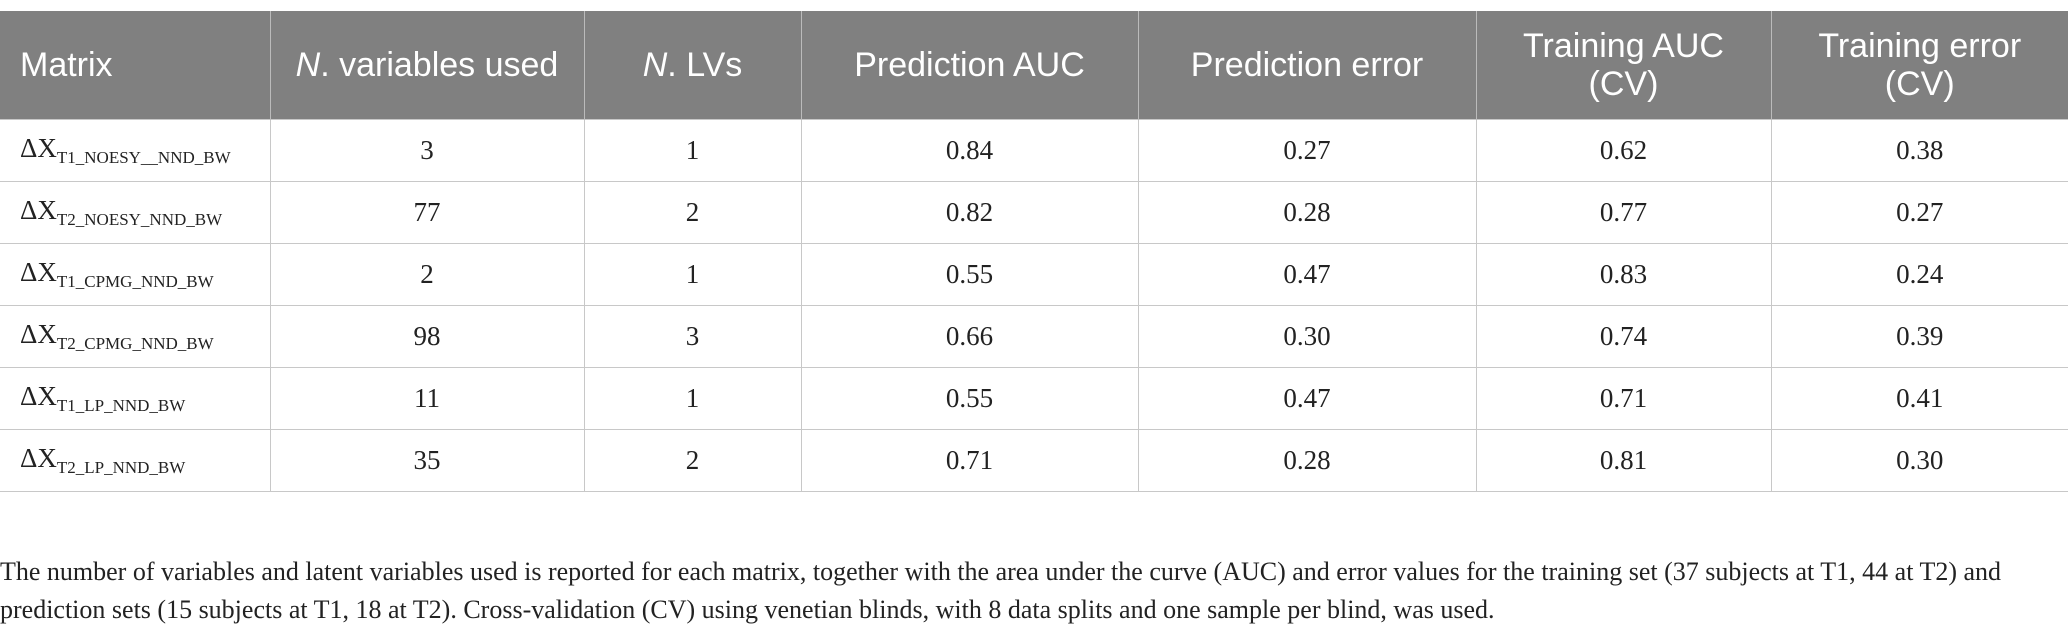 This screenshot has height=635, width=2068. I want to click on header-text: Prediction error, so click(1307, 65).